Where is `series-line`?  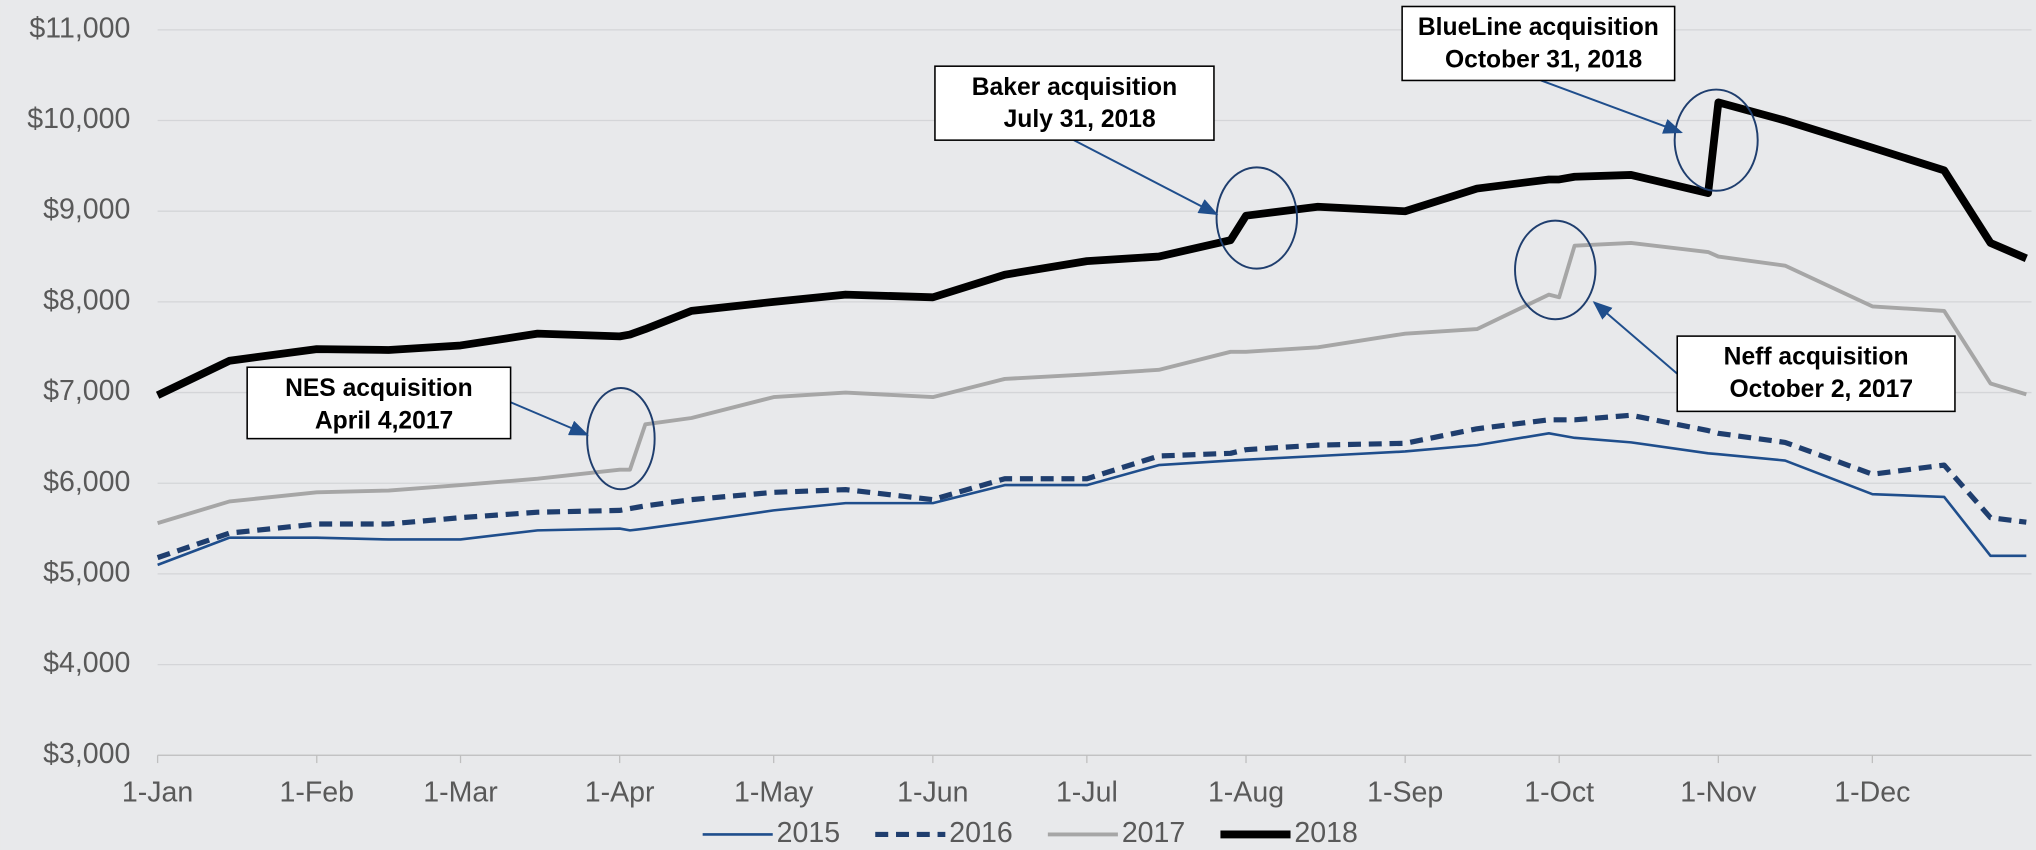 series-line is located at coordinates (1092, 499).